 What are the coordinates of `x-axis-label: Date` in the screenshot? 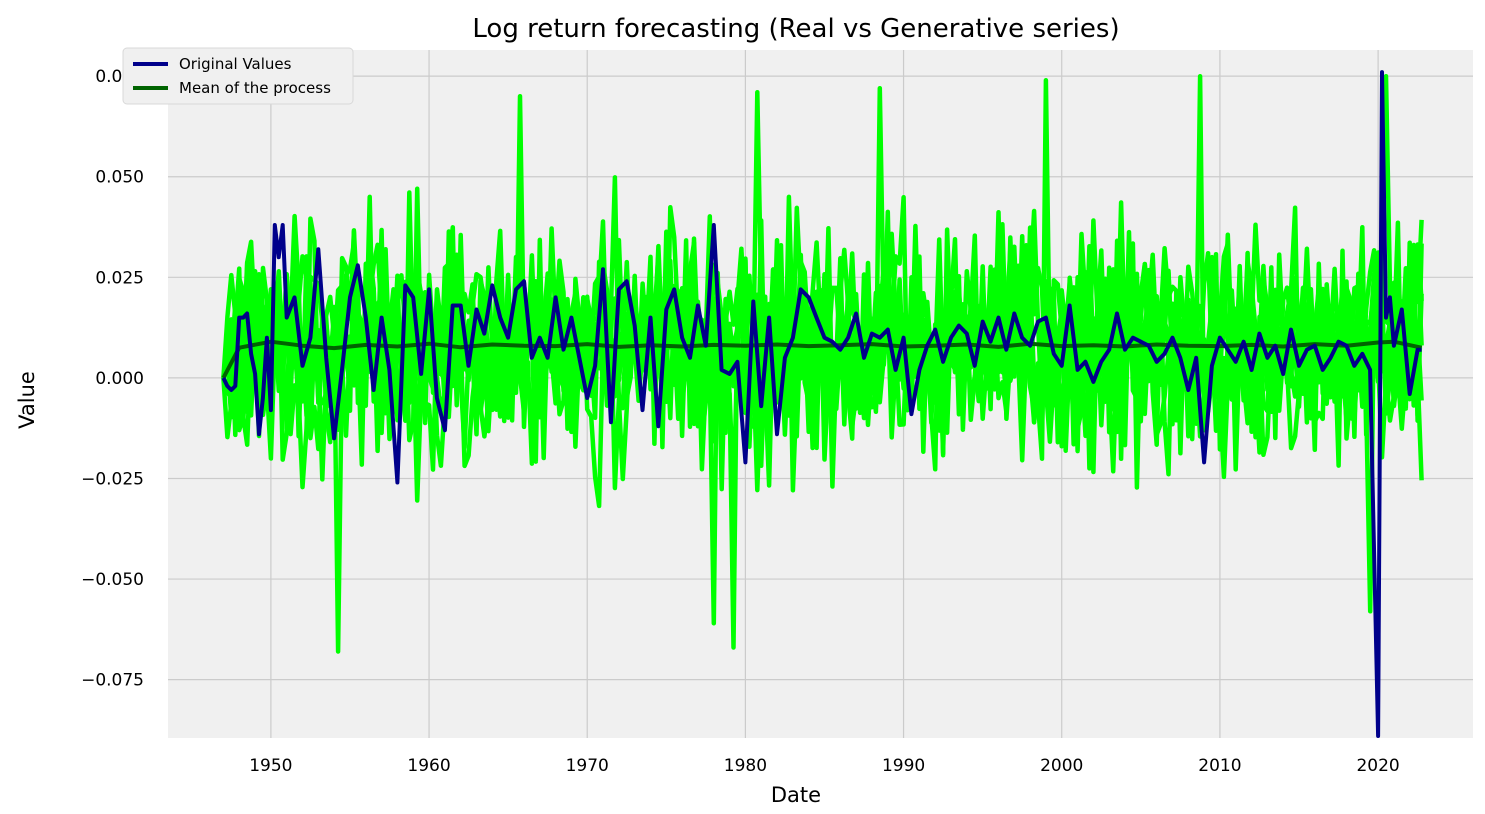 It's located at (796, 795).